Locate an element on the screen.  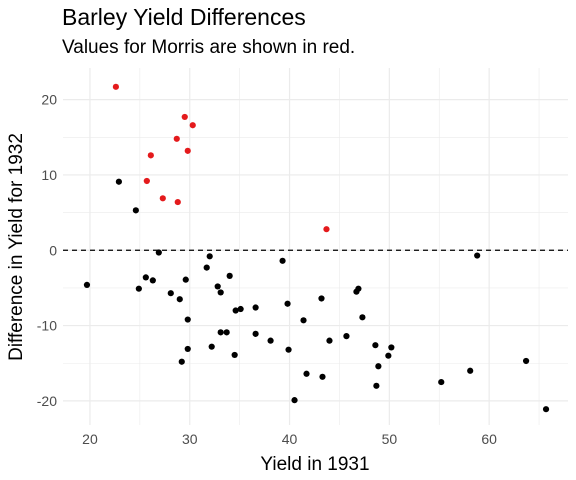
x-tick-label: 50 is located at coordinates (390, 439).